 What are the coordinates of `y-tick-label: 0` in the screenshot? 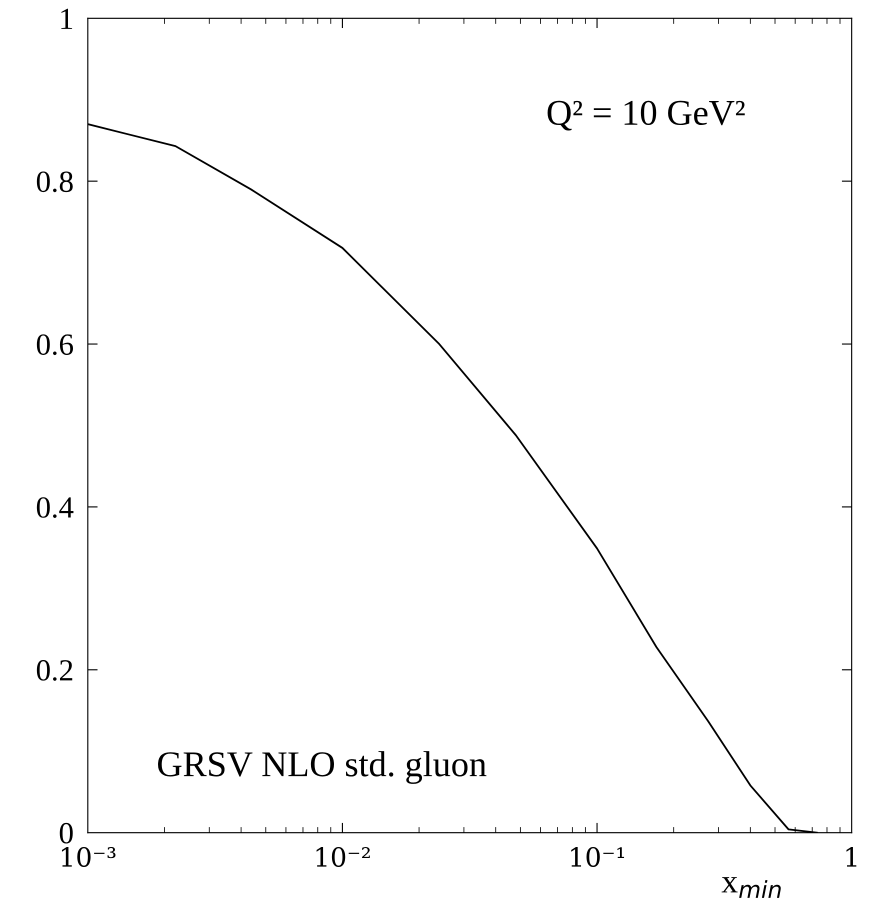 It's located at (66, 833).